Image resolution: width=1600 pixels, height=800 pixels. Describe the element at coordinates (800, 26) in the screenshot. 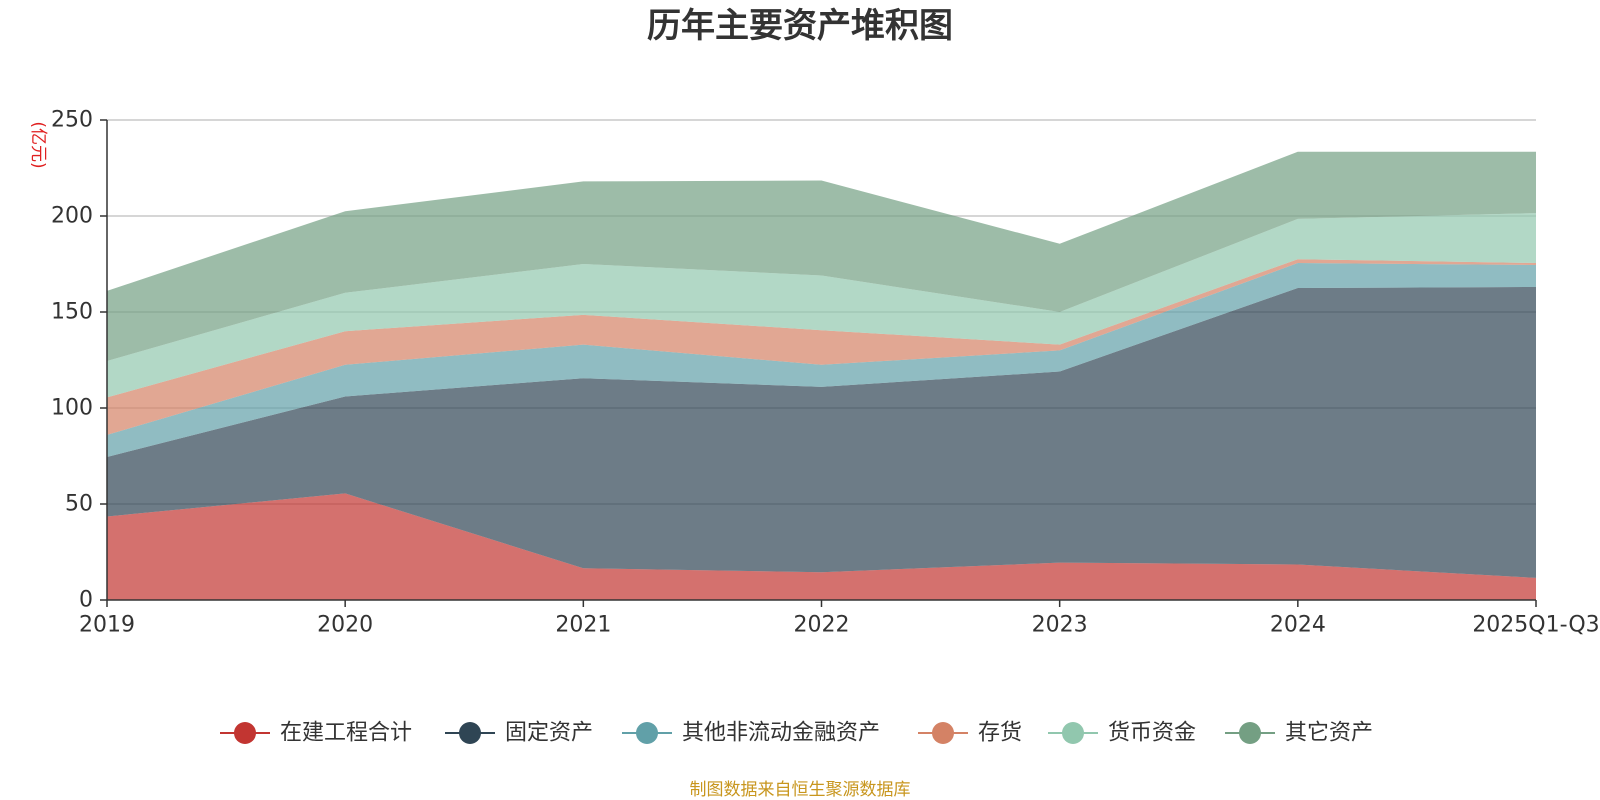

I see `chart-title: 历年主要资产堆积图` at that location.